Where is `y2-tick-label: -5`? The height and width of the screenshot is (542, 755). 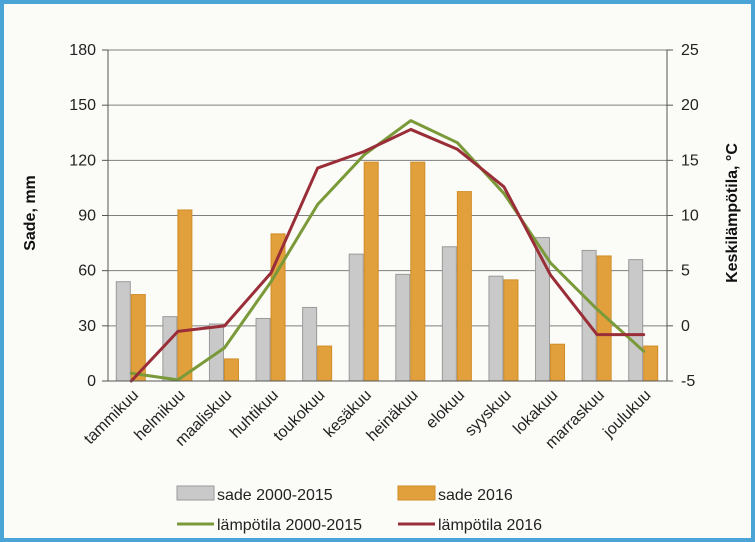 y2-tick-label: -5 is located at coordinates (688, 381).